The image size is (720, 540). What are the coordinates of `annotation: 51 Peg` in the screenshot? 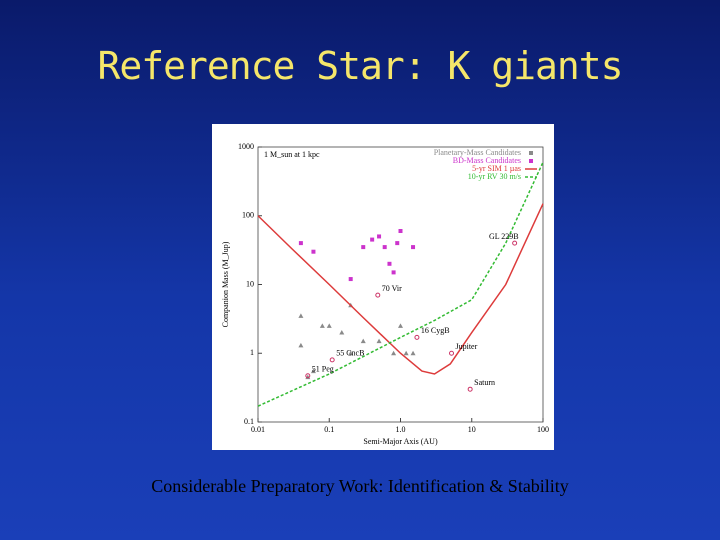 It's located at (323, 369).